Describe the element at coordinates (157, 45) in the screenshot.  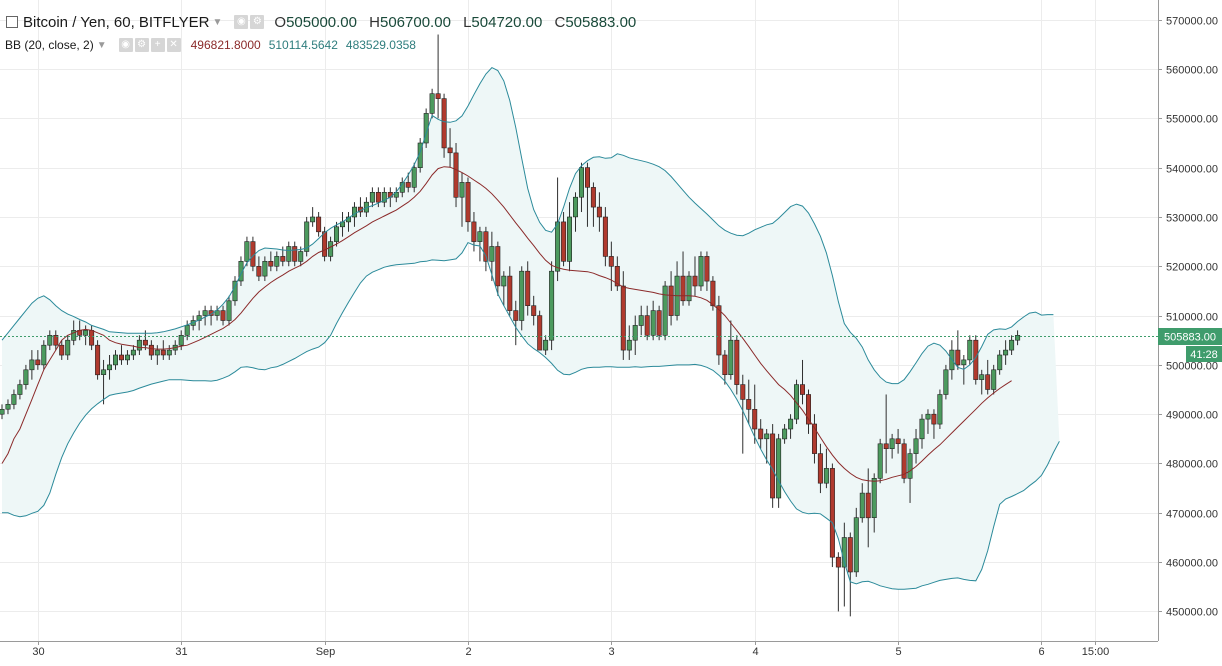
I see `add-icon: +` at that location.